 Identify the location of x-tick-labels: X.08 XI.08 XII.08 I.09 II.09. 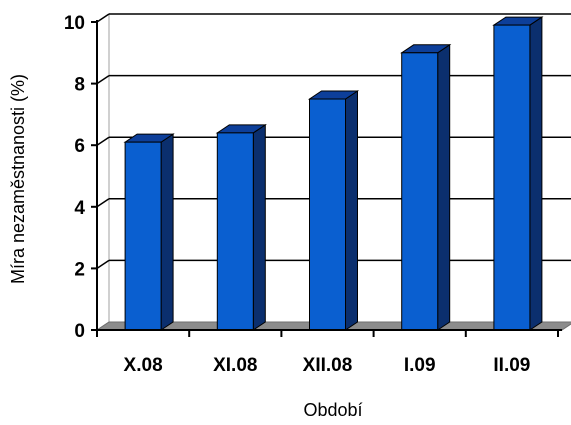
(327, 365).